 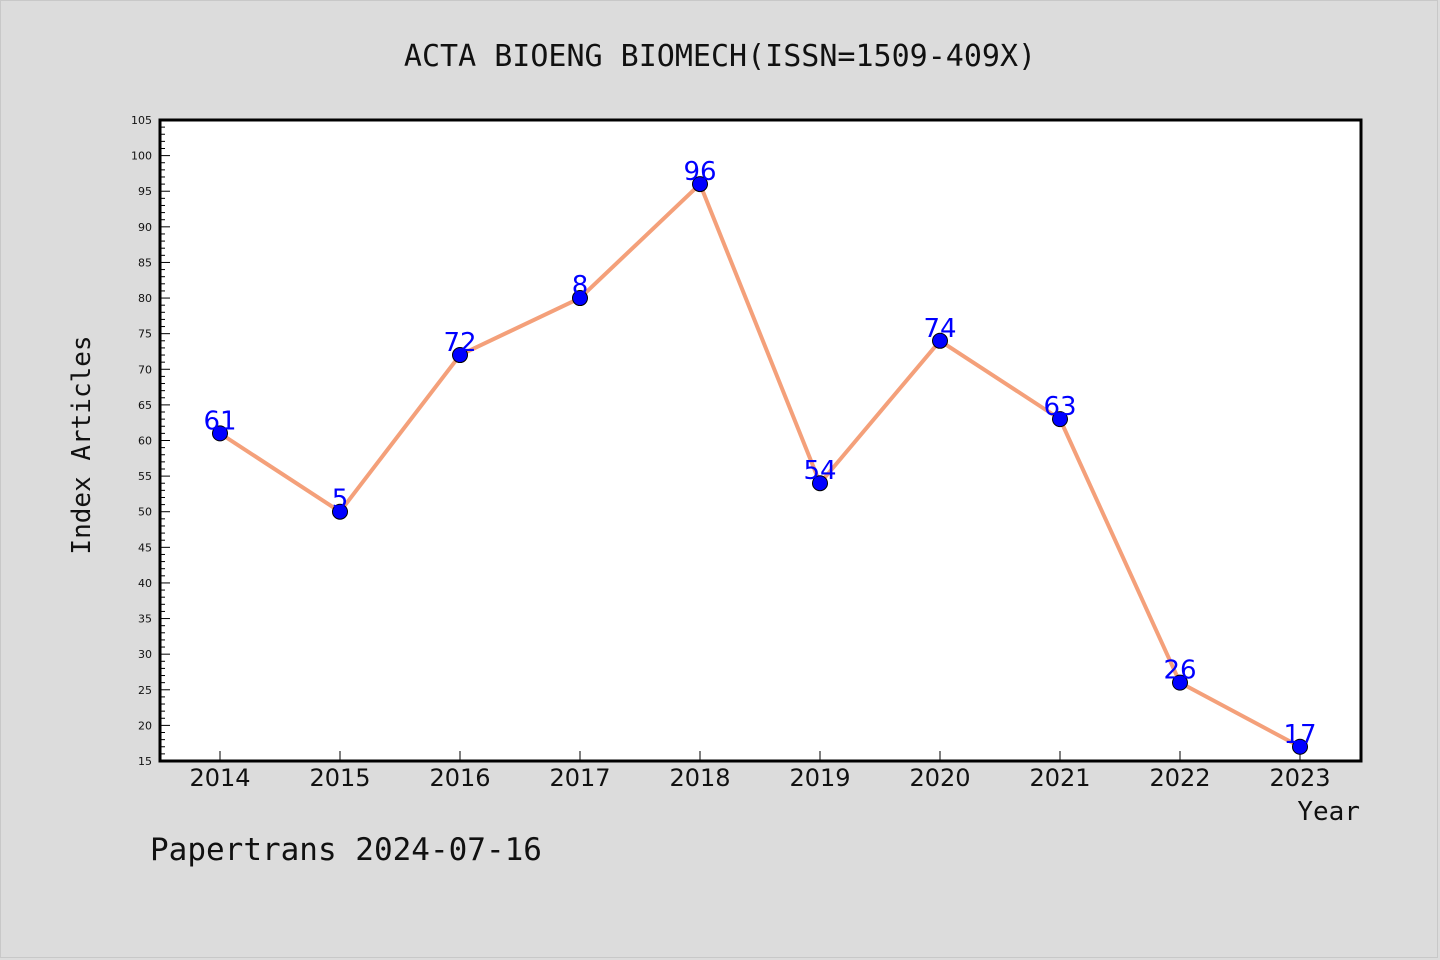 What do you see at coordinates (1299, 735) in the screenshot?
I see `data-label: 17` at bounding box center [1299, 735].